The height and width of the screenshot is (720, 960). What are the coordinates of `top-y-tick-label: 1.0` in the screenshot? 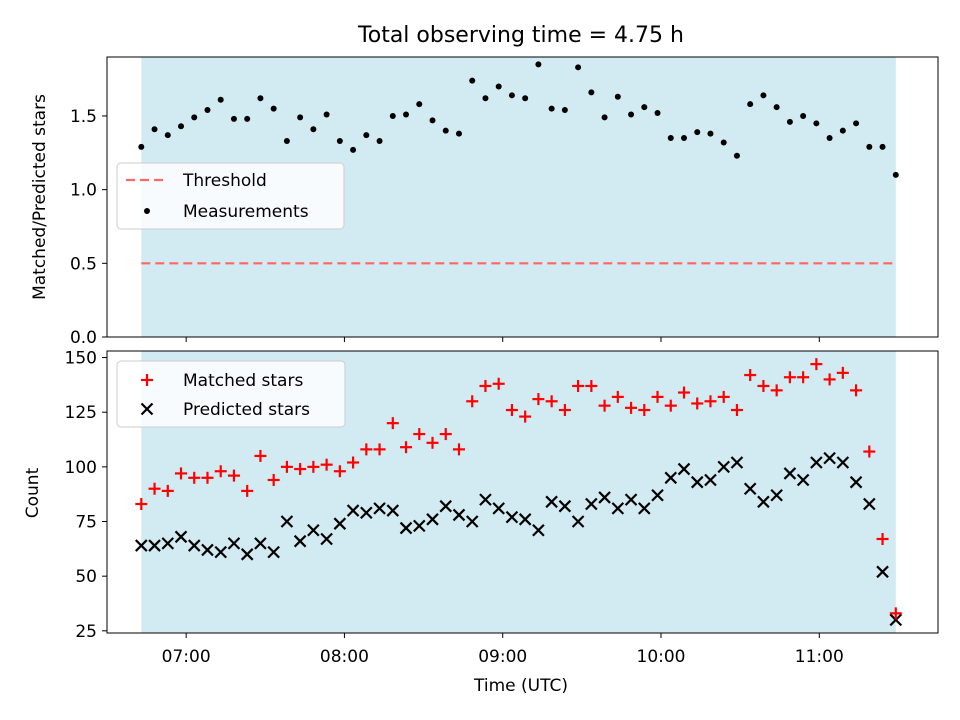 It's located at (83, 191).